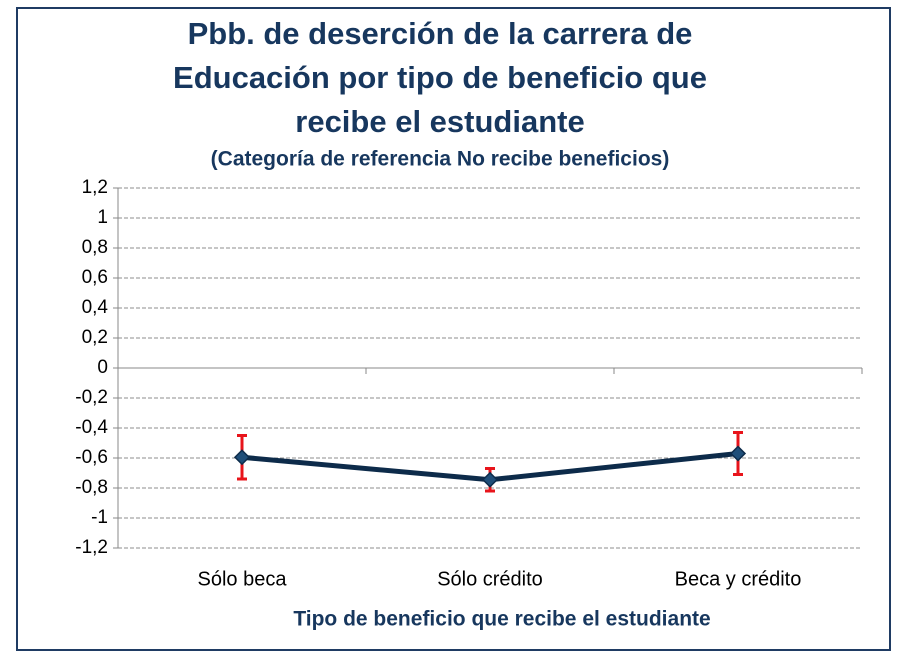  Describe the element at coordinates (243, 579) in the screenshot. I see `x-tick-label: Sólo beca` at that location.